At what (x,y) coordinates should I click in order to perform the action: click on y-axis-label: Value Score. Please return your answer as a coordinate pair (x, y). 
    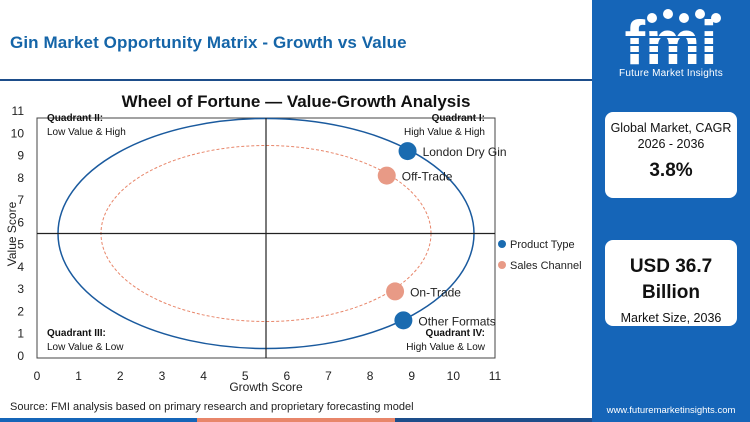
    Looking at the image, I should click on (12, 233).